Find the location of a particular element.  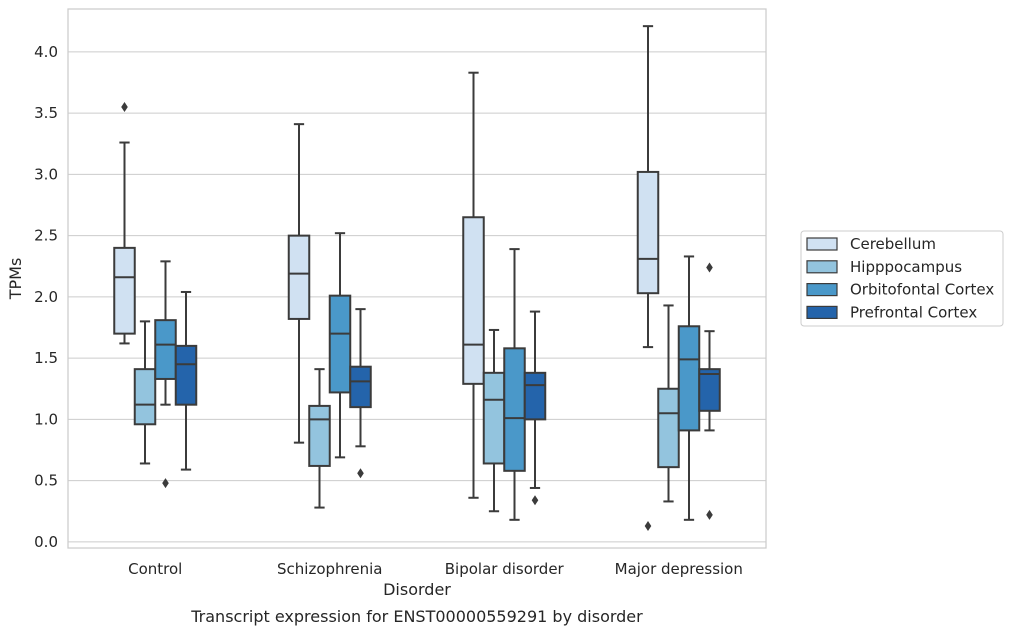

y-axis-label: TPMs is located at coordinates (15, 279).